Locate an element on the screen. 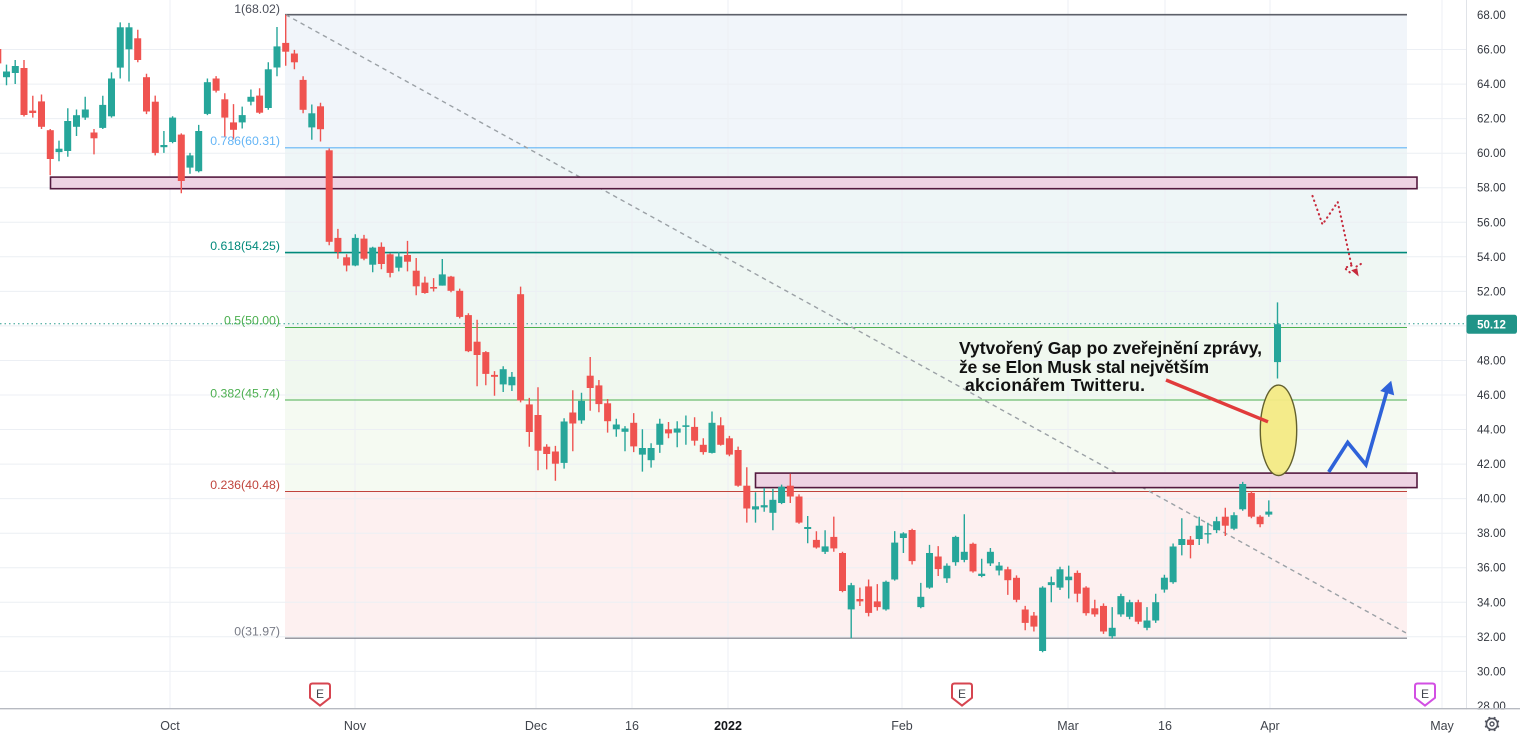 The image size is (1520, 743). svg-text: 0.236(40.48) is located at coordinates (245, 485).